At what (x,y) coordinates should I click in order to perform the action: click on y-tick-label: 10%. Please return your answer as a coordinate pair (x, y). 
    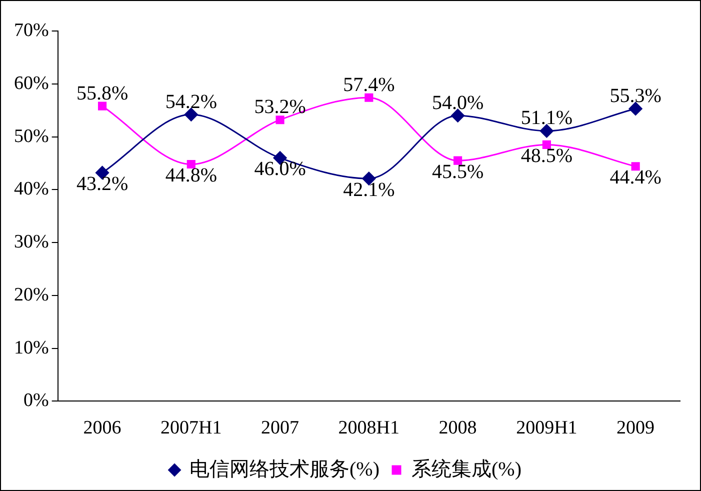
    Looking at the image, I should click on (31, 347).